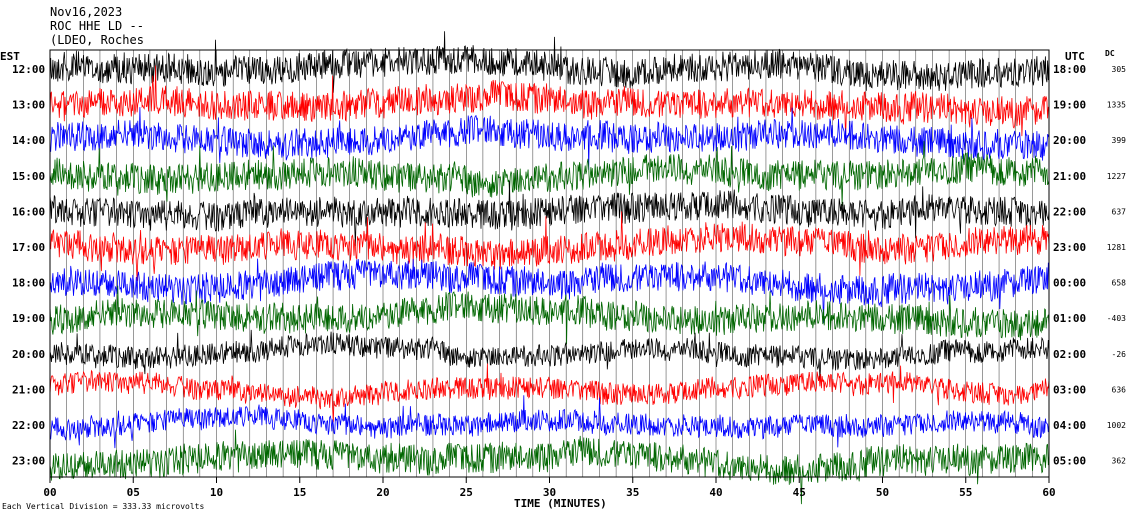 The height and width of the screenshot is (519, 1130). What do you see at coordinates (1069, 318) in the screenshot?
I see `utc-hour-label: 01:00` at bounding box center [1069, 318].